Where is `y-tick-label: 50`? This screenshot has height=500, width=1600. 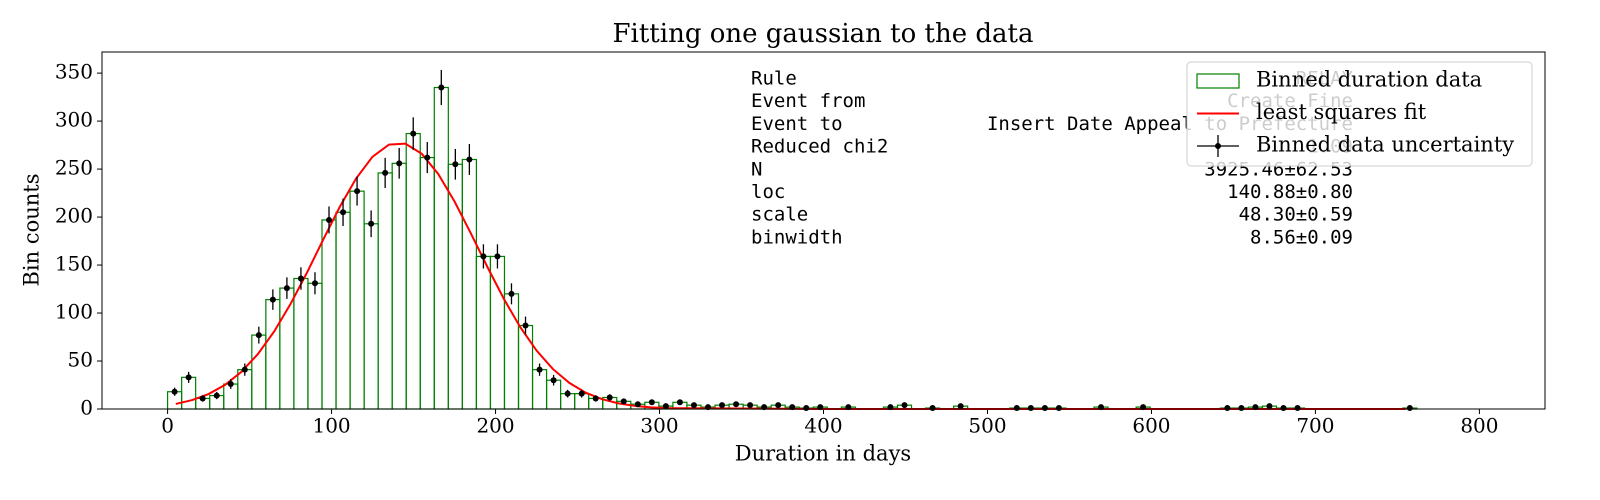 y-tick-label: 50 is located at coordinates (80, 360).